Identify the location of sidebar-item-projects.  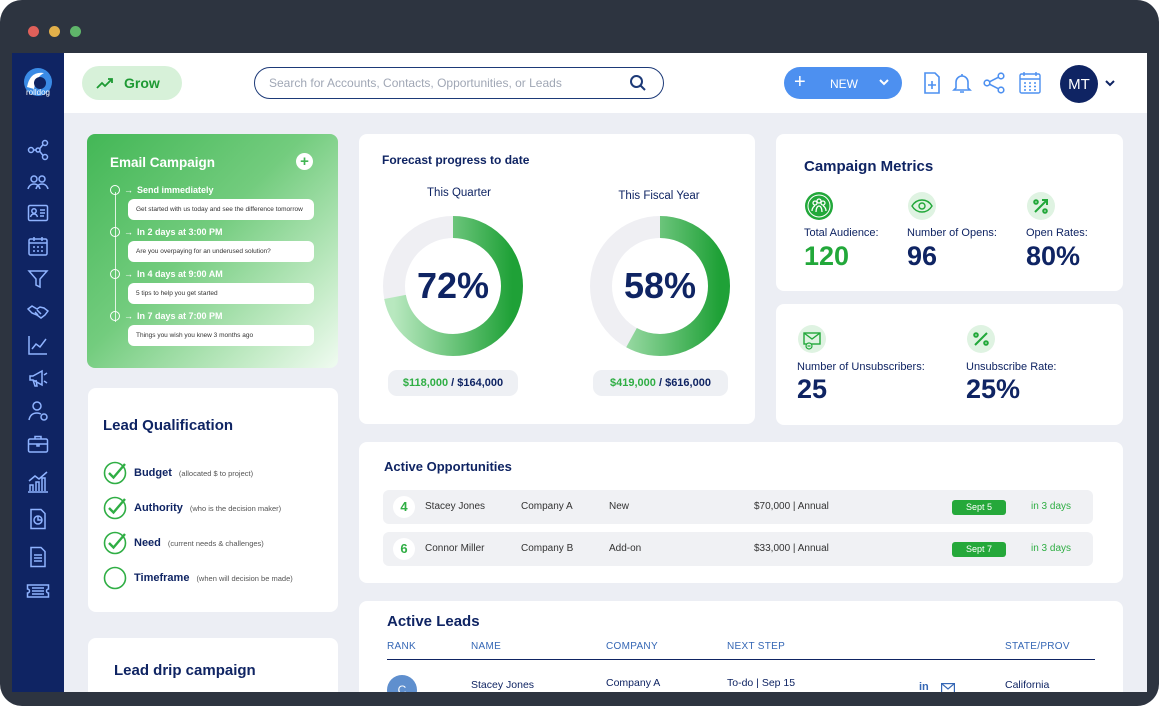
(38, 444).